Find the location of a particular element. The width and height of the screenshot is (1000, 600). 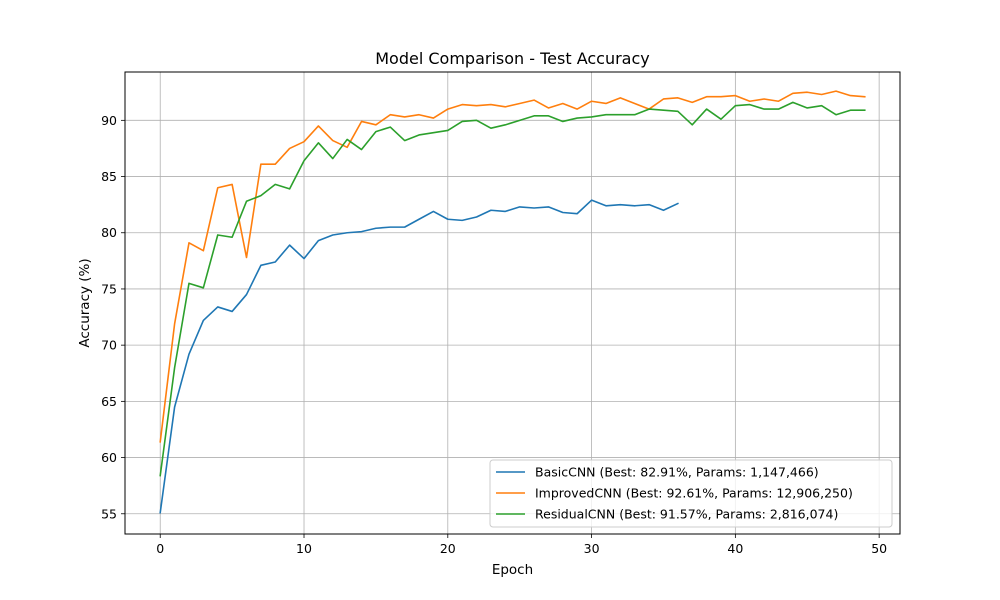

x-tick-label: 20 is located at coordinates (448, 548).